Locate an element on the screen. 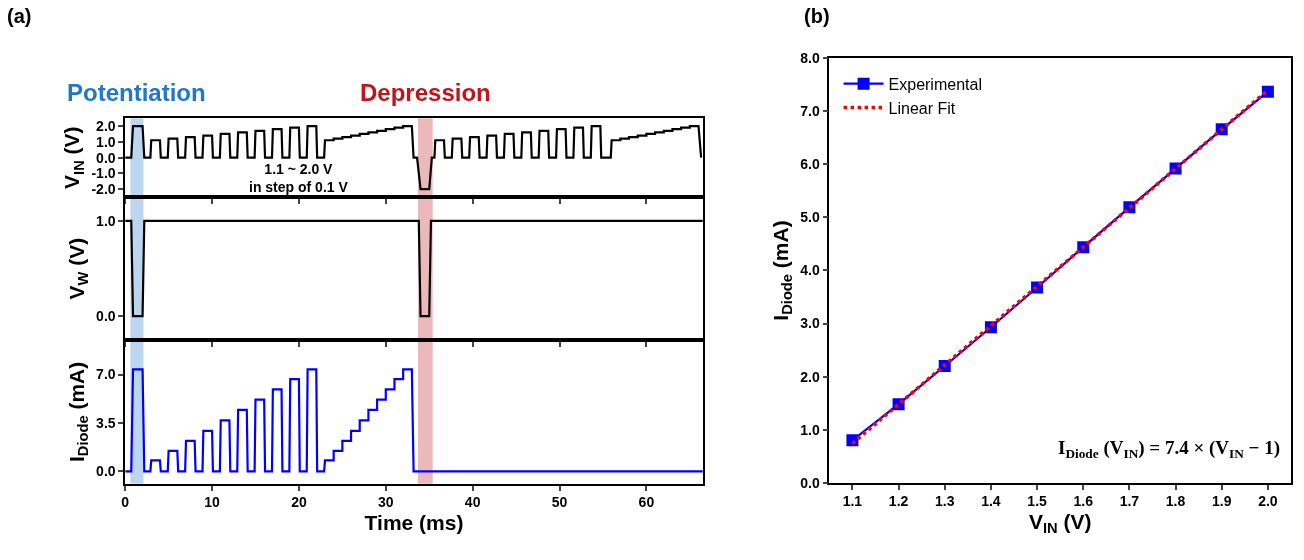 The image size is (1304, 560). y-tick-label: 3.0 is located at coordinates (810, 323).